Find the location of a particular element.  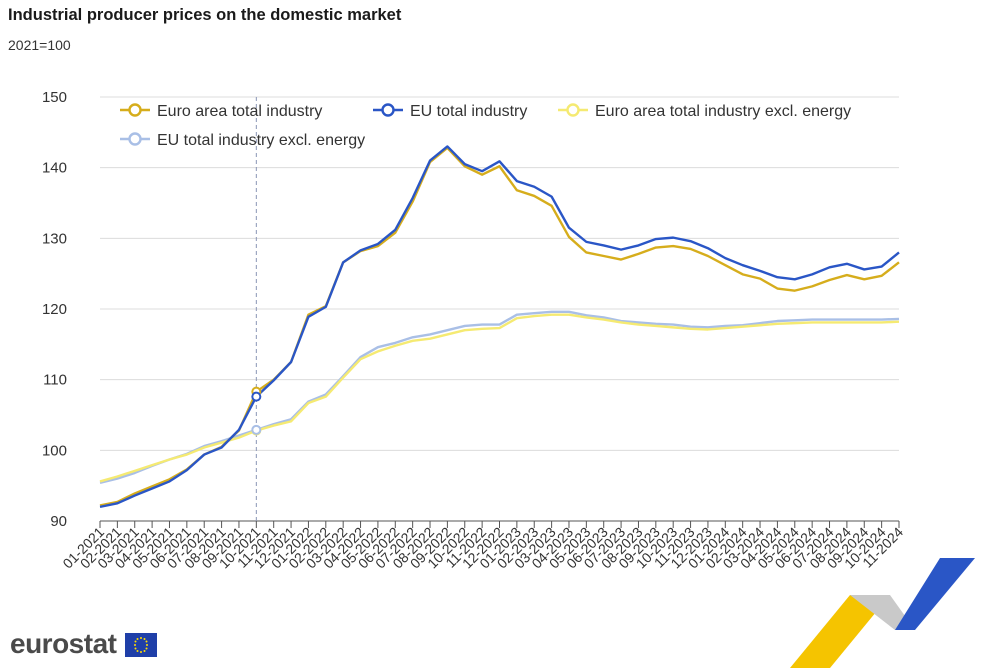

legend-label: Euro area total industry is located at coordinates (239, 111).